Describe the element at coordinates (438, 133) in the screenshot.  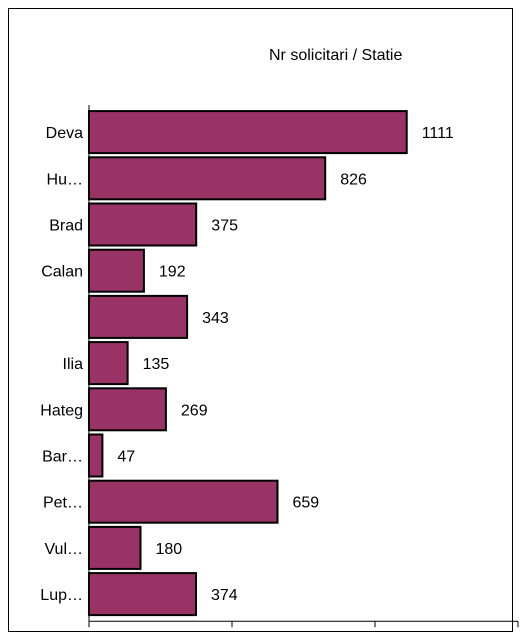
I see `data-label: 1111` at that location.